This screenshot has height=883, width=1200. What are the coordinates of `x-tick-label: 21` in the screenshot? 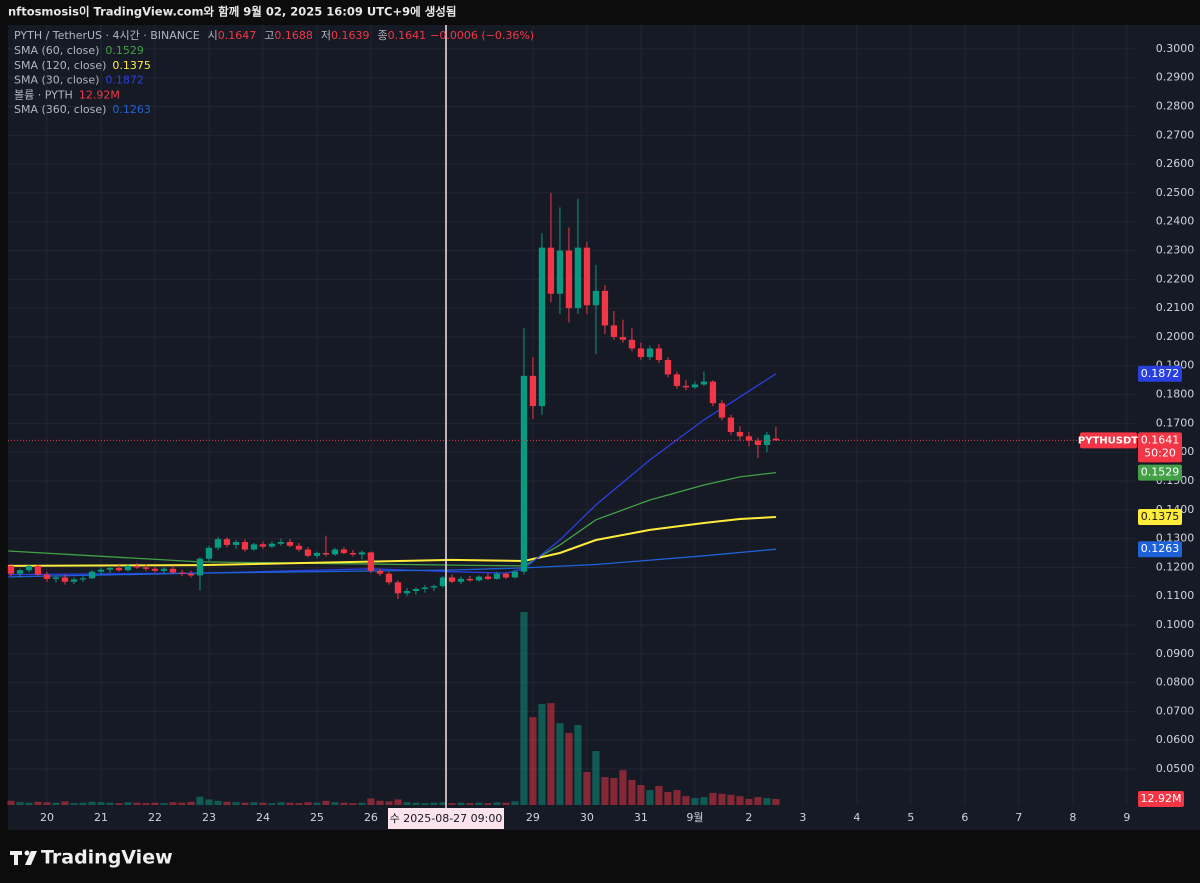 It's located at (101, 817).